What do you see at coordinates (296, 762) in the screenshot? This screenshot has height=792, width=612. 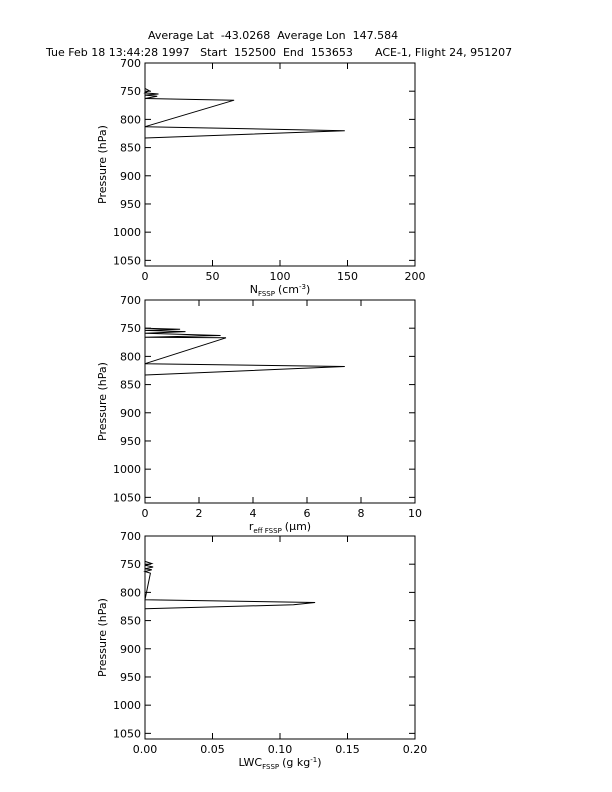 I see `x-axis-label-units: (g kg` at bounding box center [296, 762].